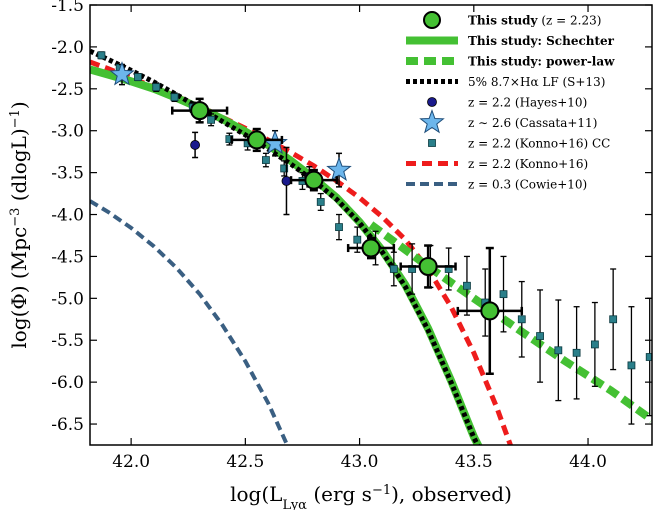  What do you see at coordinates (539, 144) in the screenshot?
I see `legend-label: z = 2.2 (Konno+16) CC` at bounding box center [539, 144].